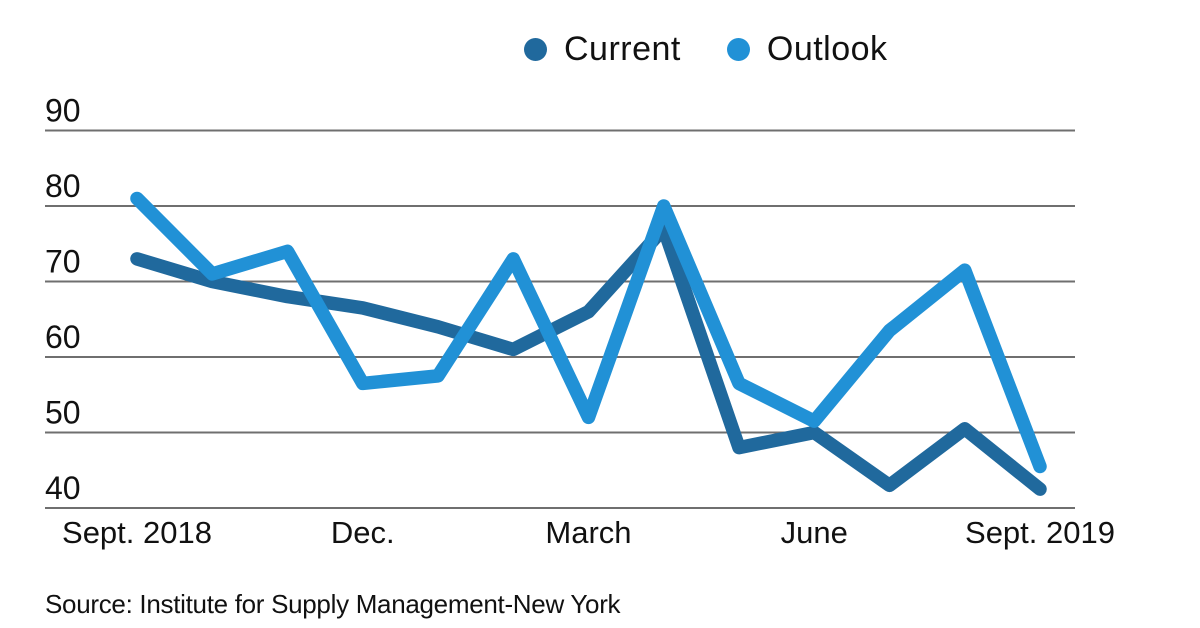  Describe the element at coordinates (535, 49) in the screenshot. I see `legend-dot-current-icon` at that location.